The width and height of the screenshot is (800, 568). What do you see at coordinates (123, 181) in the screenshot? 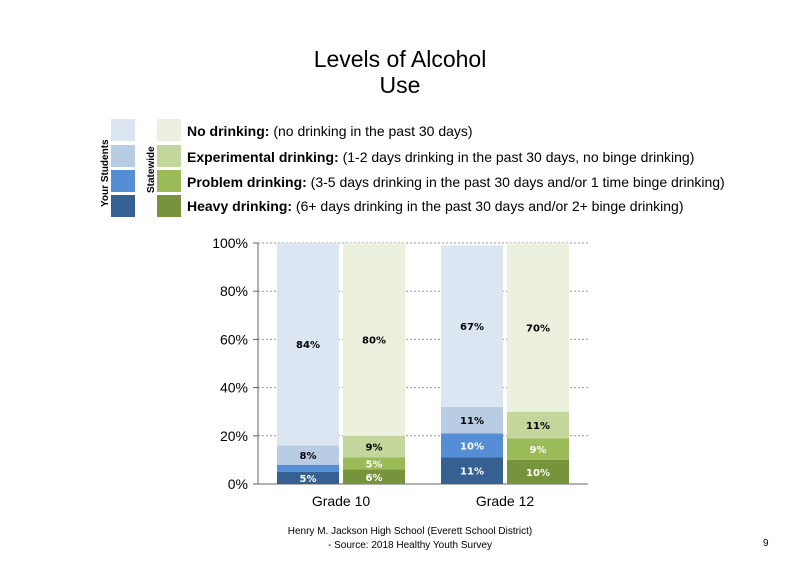
I see `legend-swatch-your-prob` at bounding box center [123, 181].